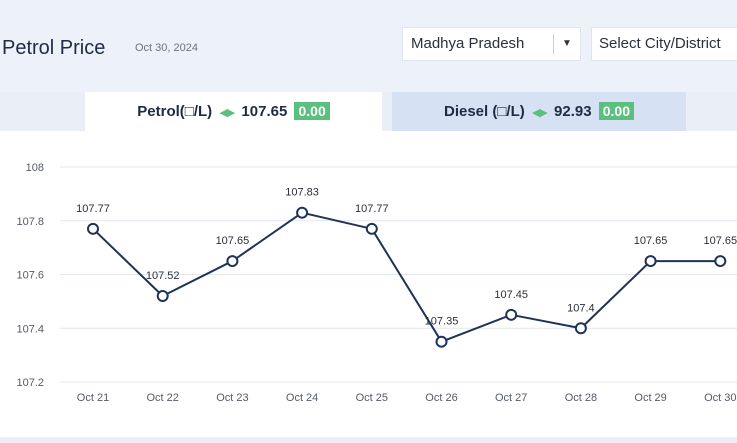 The height and width of the screenshot is (443, 737). What do you see at coordinates (175, 111) in the screenshot?
I see `tab-petrol-label: Petrol(□/L)` at bounding box center [175, 111].